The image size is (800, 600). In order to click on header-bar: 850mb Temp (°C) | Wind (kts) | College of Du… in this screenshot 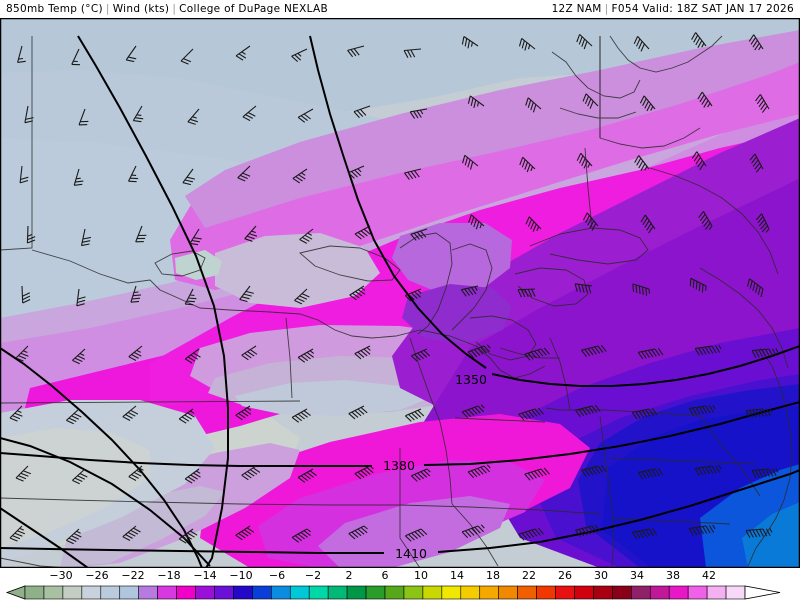, I will do `click(400, 9)`.